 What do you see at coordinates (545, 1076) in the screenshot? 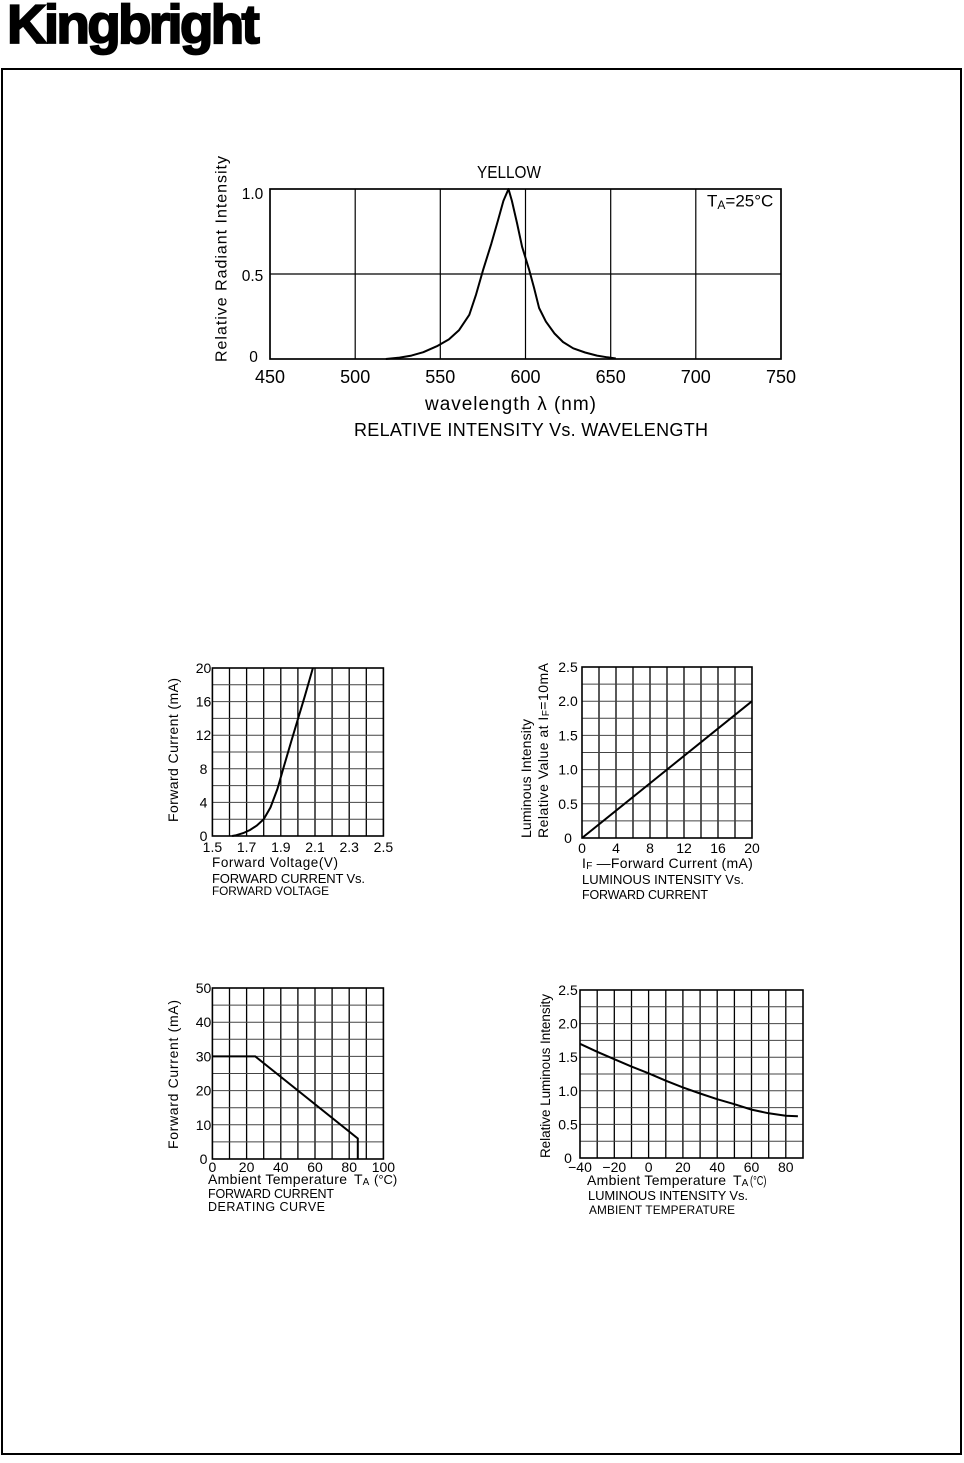
I see `svg-text: Relative Luminous Intensity` at bounding box center [545, 1076].